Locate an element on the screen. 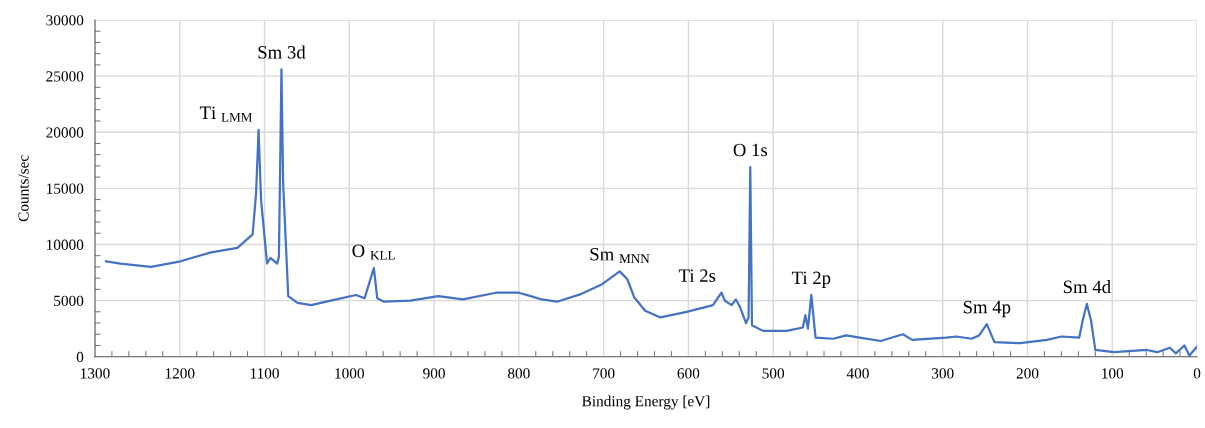 The height and width of the screenshot is (428, 1205). x-tick-label: 0 is located at coordinates (1197, 373).